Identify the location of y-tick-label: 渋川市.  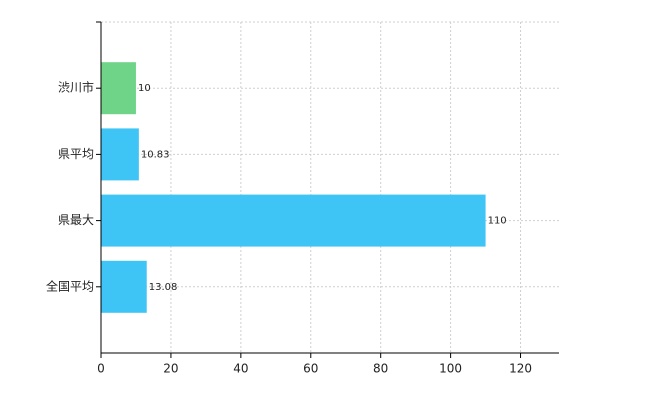
(76, 87).